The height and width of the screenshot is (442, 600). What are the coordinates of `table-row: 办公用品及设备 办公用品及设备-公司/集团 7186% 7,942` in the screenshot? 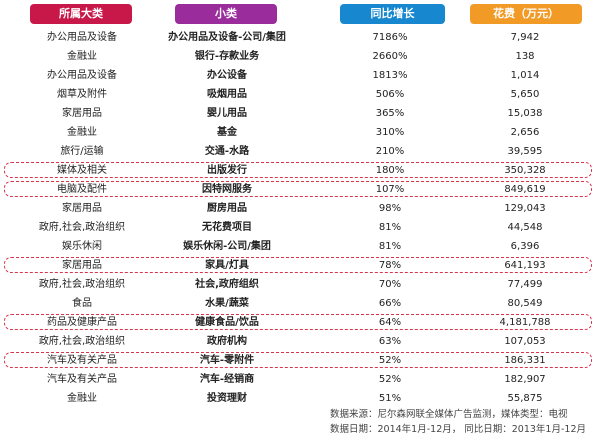 It's located at (300, 37).